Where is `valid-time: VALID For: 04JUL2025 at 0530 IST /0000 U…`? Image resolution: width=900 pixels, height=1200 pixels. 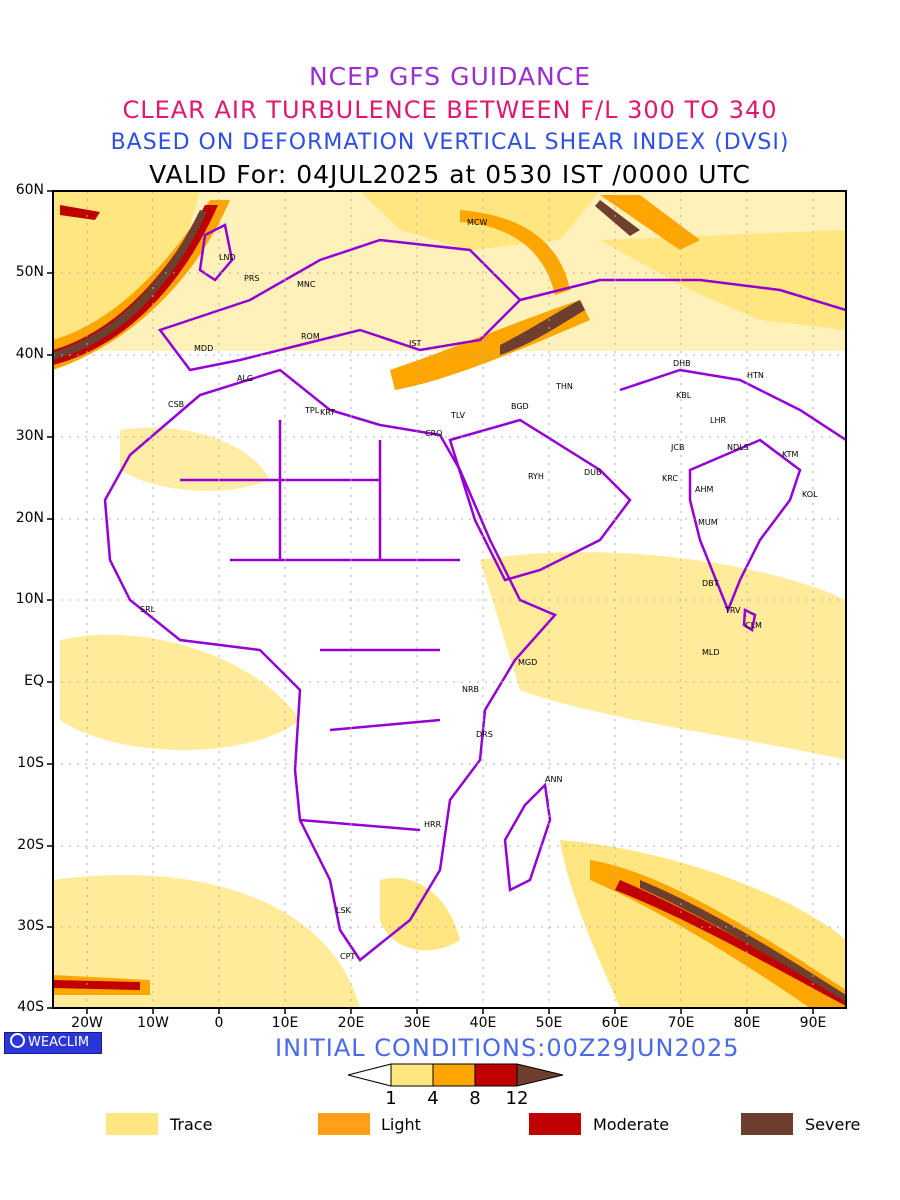 valid-time: VALID For: 04JUL2025 at 0530 IST /0000 U… is located at coordinates (450, 174).